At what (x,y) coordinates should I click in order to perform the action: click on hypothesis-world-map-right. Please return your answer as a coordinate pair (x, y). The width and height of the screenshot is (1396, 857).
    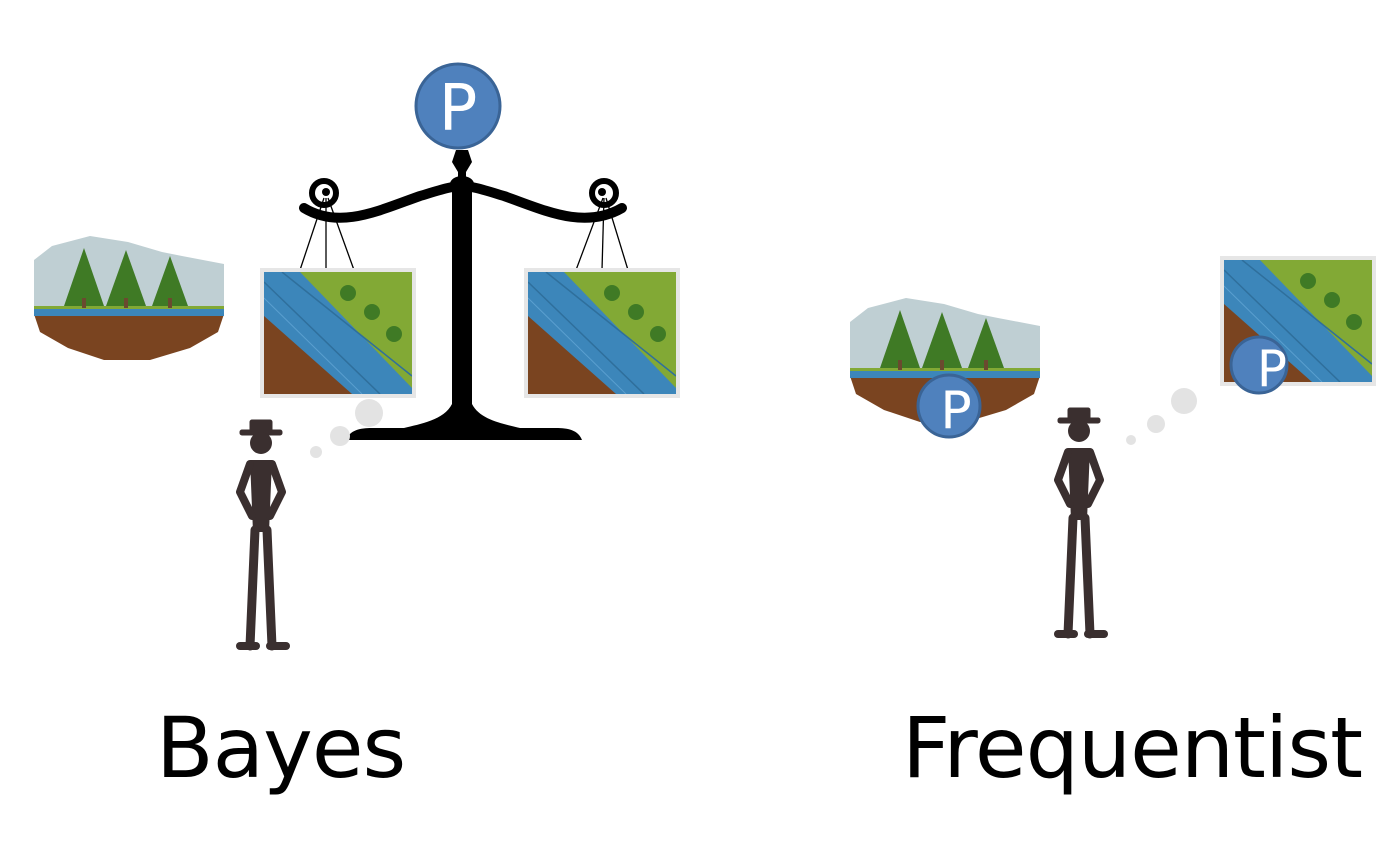
    Looking at the image, I should click on (602, 333).